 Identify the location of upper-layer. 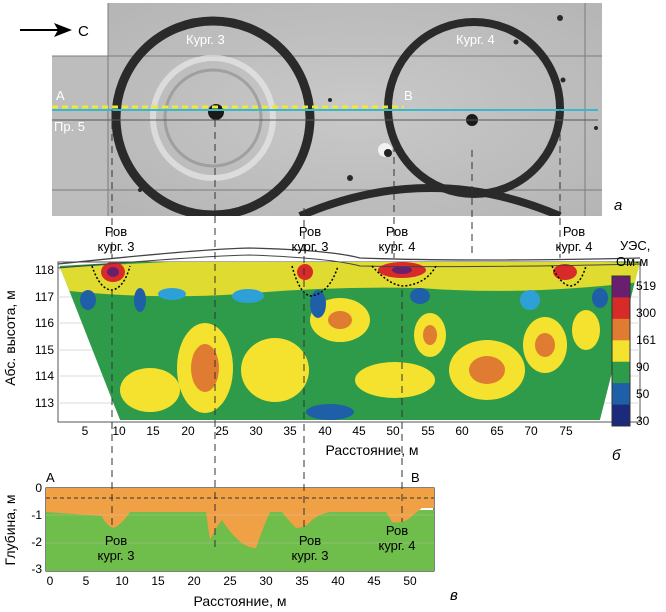
(240, 518).